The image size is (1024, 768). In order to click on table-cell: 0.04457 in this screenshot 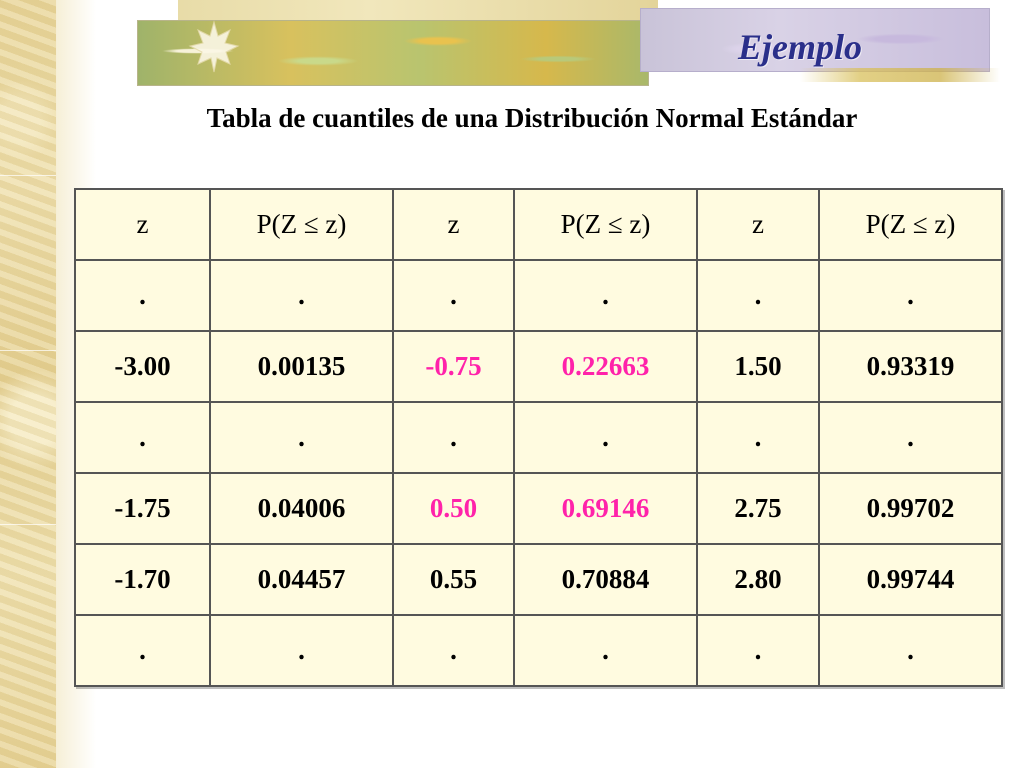, I will do `click(301, 579)`.